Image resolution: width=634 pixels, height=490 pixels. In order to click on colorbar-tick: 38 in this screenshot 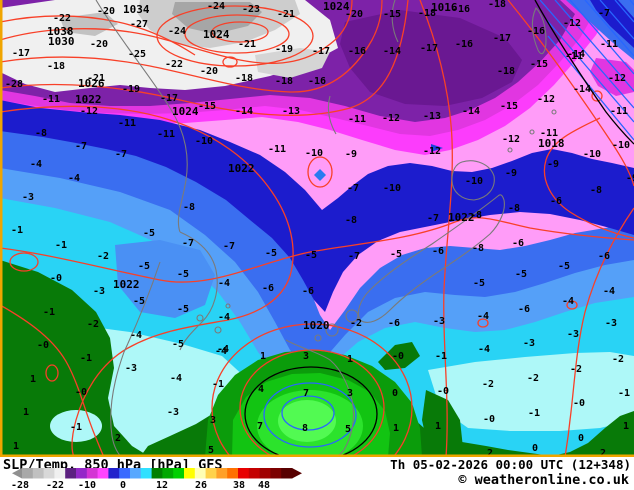, I will do `click(239, 485)`.